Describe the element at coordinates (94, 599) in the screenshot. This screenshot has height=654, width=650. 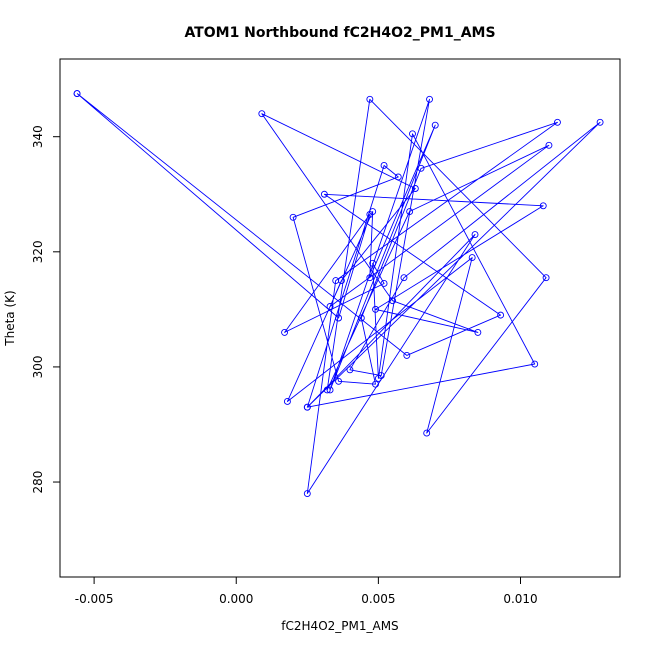
I see `x-tick-label: -0.005` at that location.